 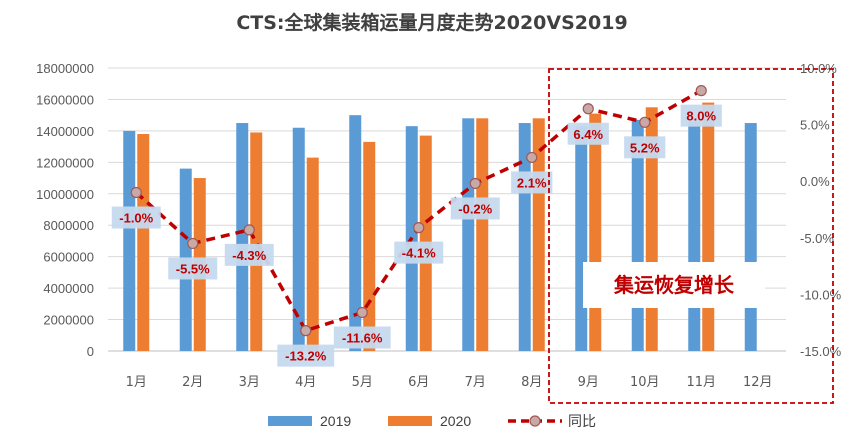 I want to click on x-tick-label: 1月, so click(x=136, y=382).